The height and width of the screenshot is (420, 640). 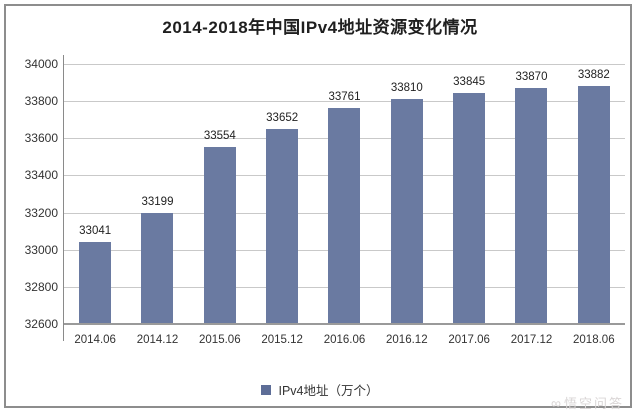 I want to click on bar-value-label: 33199, so click(x=157, y=201).